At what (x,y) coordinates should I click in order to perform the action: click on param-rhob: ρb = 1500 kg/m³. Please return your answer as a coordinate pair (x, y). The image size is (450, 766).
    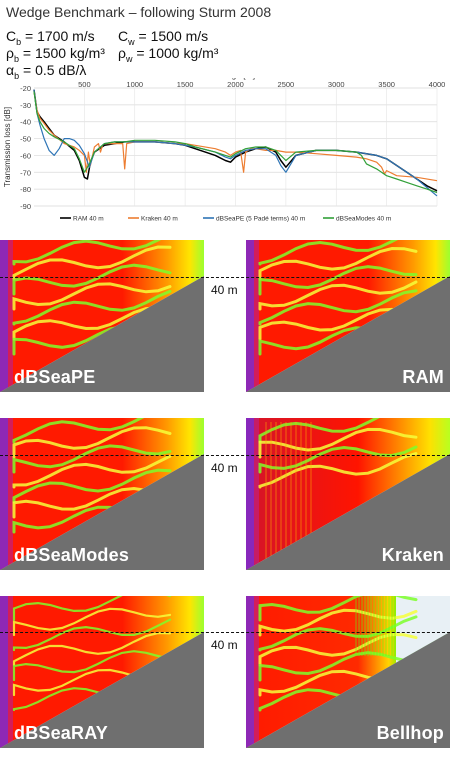
    Looking at the image, I should click on (55, 54).